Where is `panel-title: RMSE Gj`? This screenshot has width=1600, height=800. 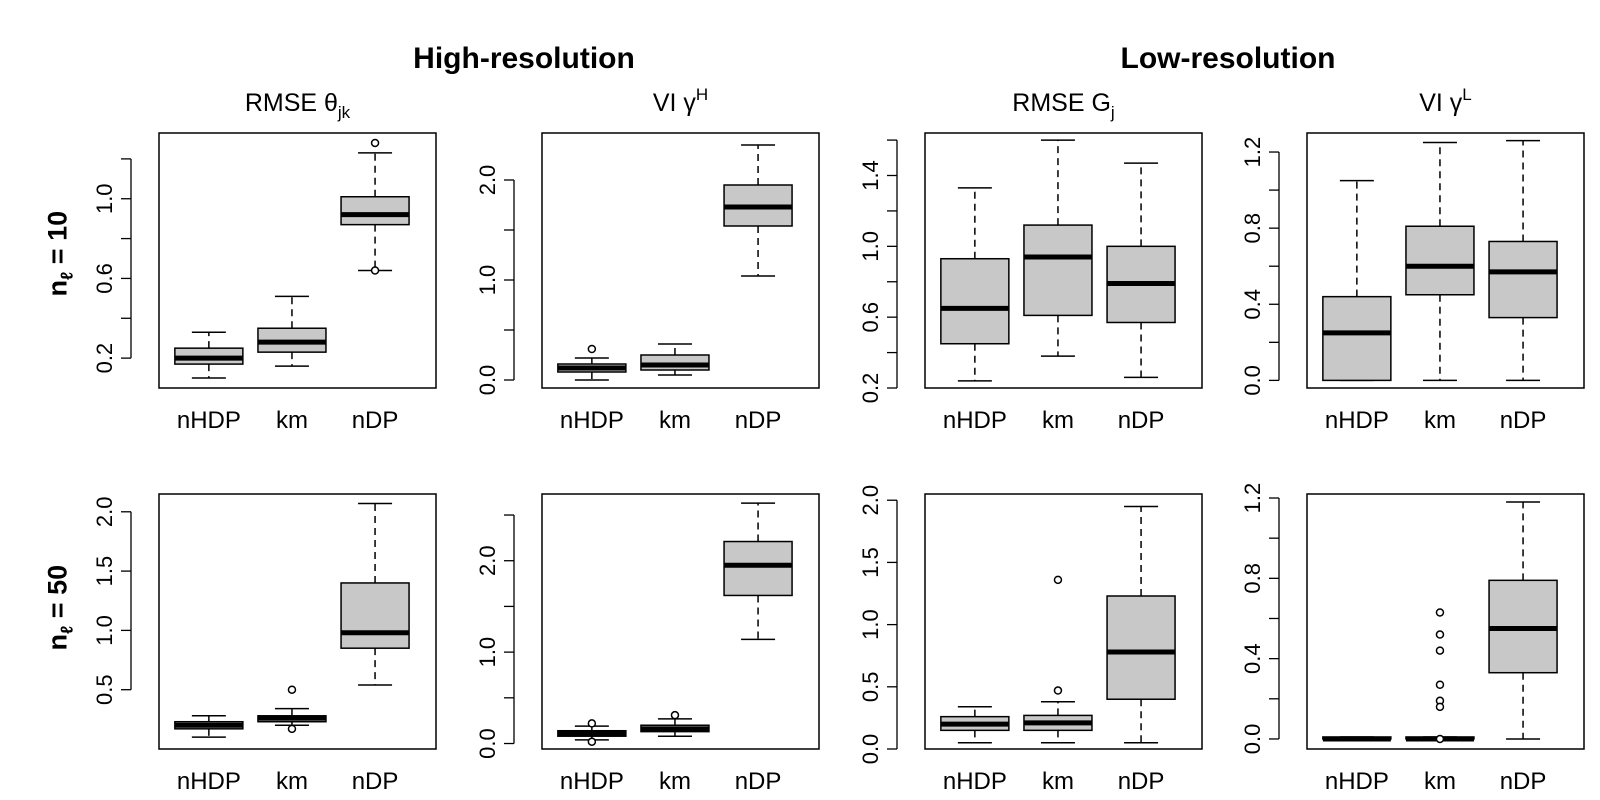 panel-title: RMSE Gj is located at coordinates (1063, 105).